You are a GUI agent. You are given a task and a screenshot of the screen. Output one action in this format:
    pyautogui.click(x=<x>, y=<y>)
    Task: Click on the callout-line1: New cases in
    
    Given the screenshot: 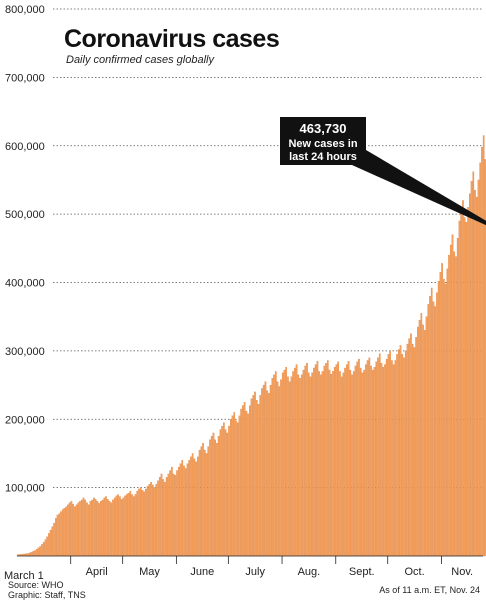 What is the action you would take?
    pyautogui.click(x=322, y=144)
    